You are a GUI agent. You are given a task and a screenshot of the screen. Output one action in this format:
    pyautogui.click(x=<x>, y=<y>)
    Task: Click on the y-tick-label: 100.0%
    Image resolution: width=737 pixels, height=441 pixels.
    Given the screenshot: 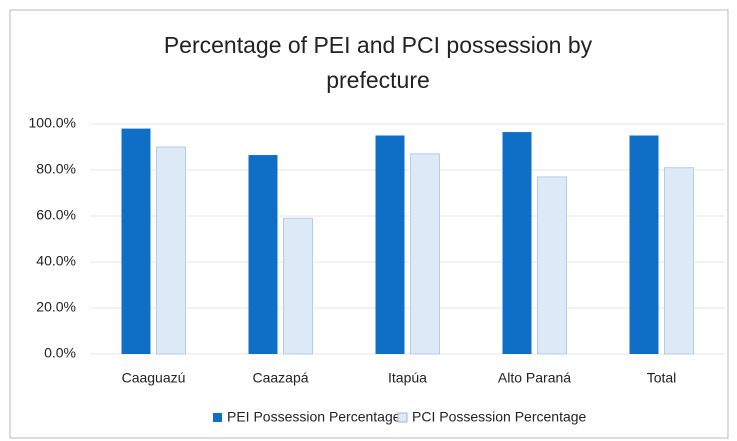 What is the action you would take?
    pyautogui.click(x=52, y=123)
    